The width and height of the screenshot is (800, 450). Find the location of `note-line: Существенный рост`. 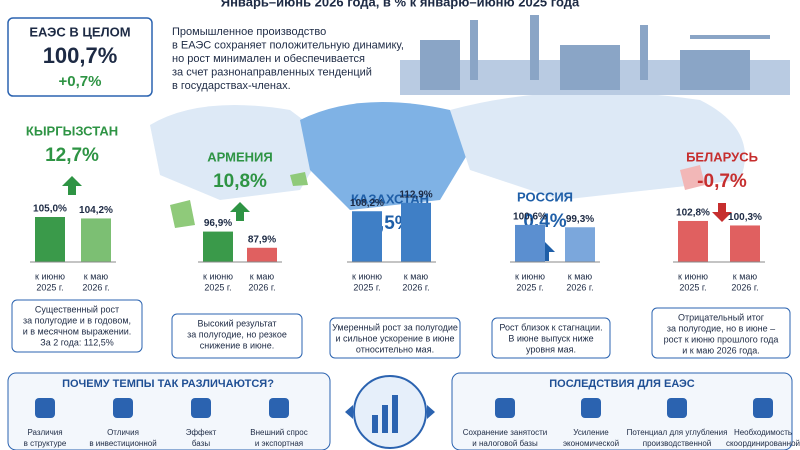

note-line: Существенный рост is located at coordinates (77, 309).